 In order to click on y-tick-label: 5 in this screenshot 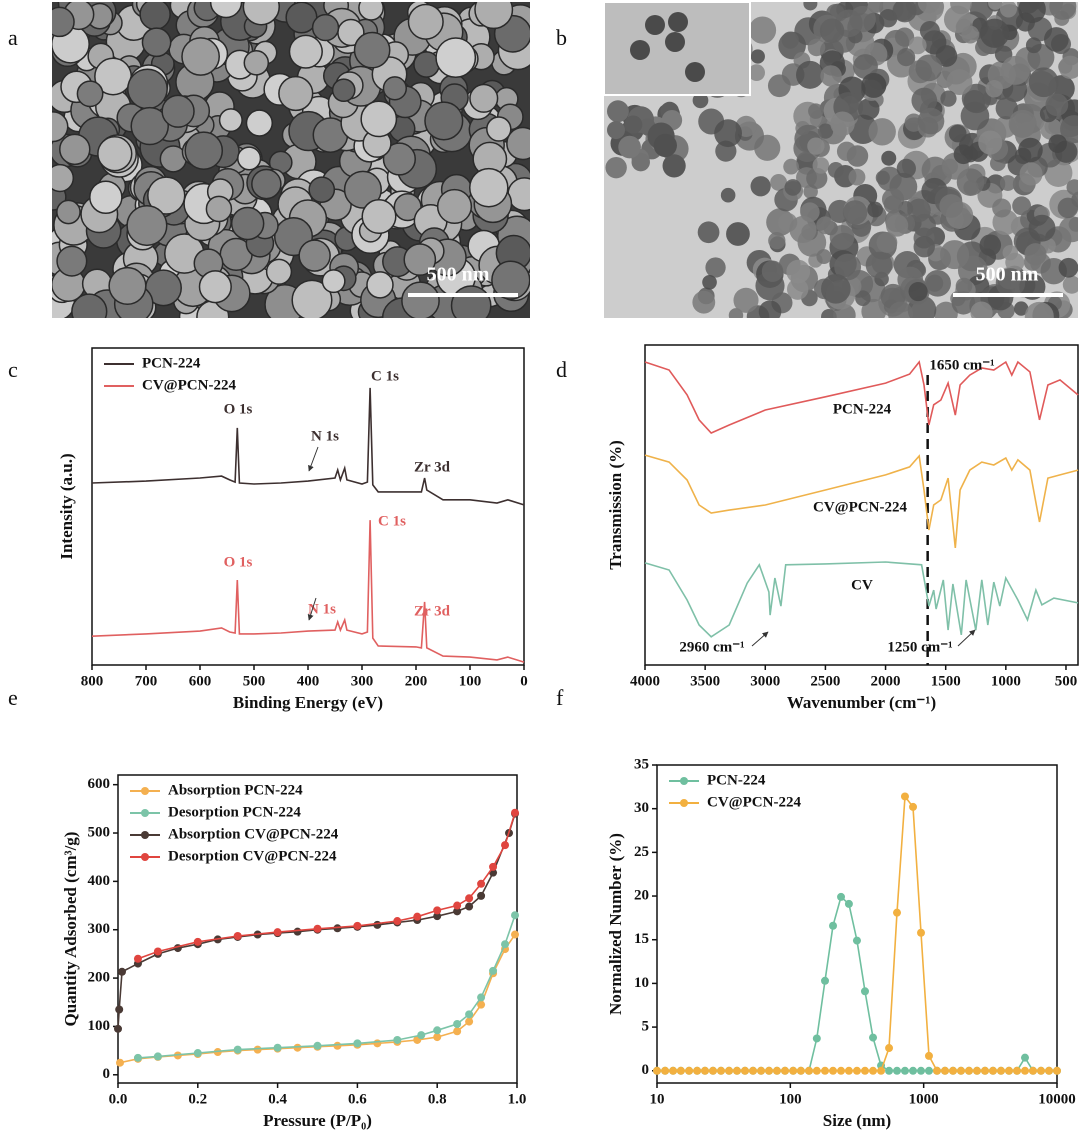, I will do `click(646, 1027)`.